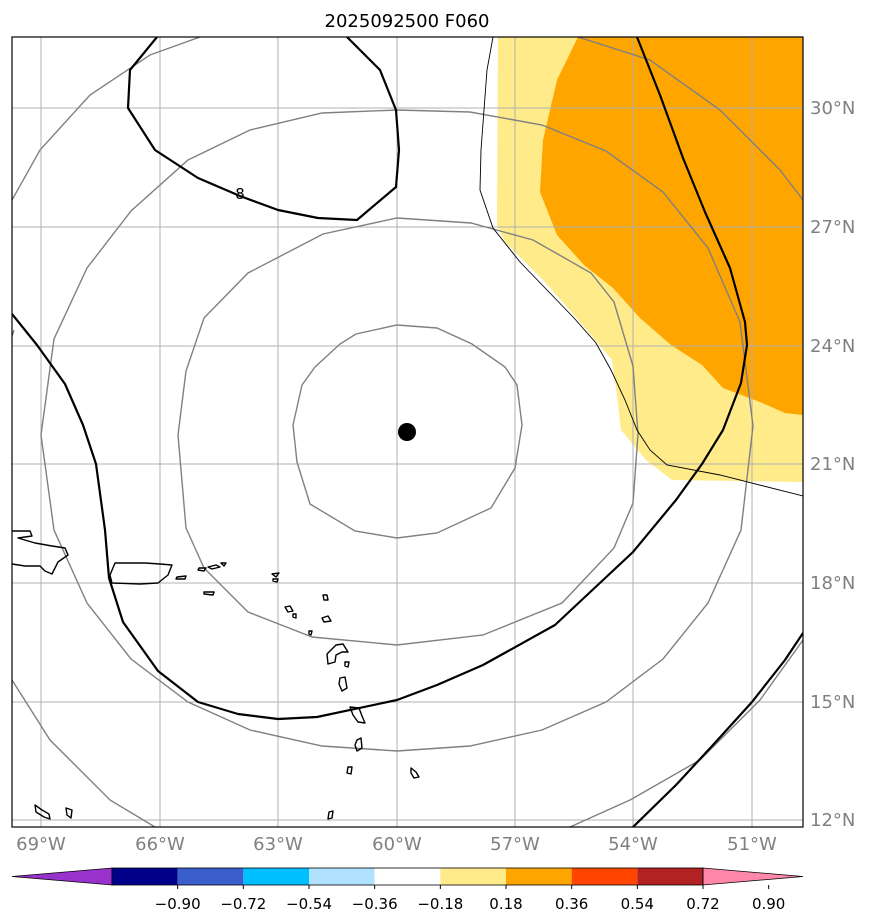 The height and width of the screenshot is (924, 873). What do you see at coordinates (832, 702) in the screenshot?
I see `y-tick-label: 15°N` at bounding box center [832, 702].